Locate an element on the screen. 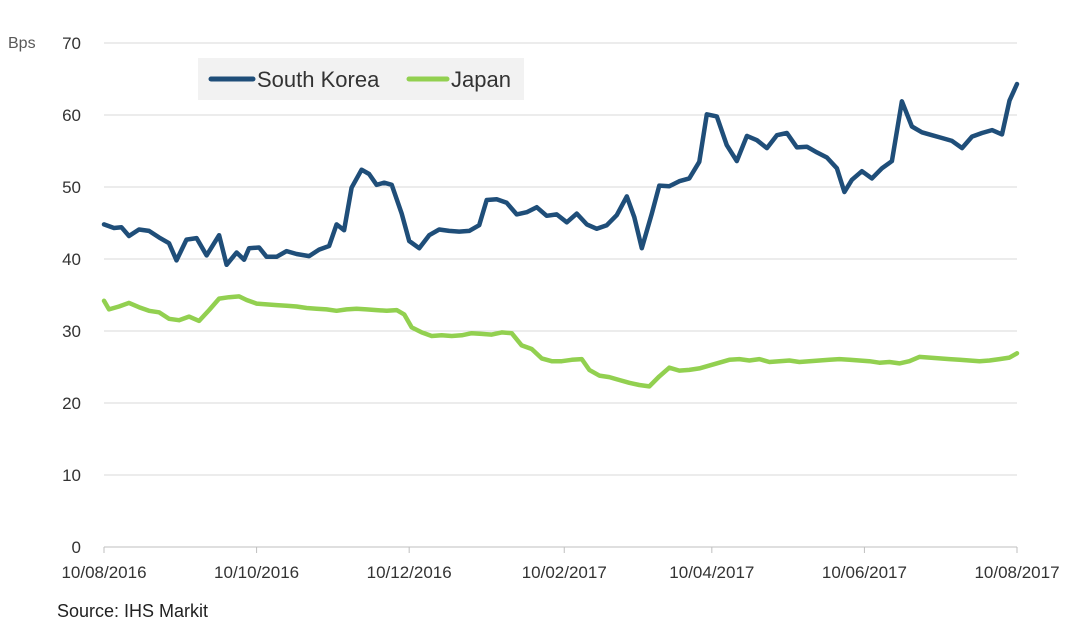 Image resolution: width=1077 pixels, height=641 pixels. x-tick-label: 10/06/2017 is located at coordinates (864, 572).